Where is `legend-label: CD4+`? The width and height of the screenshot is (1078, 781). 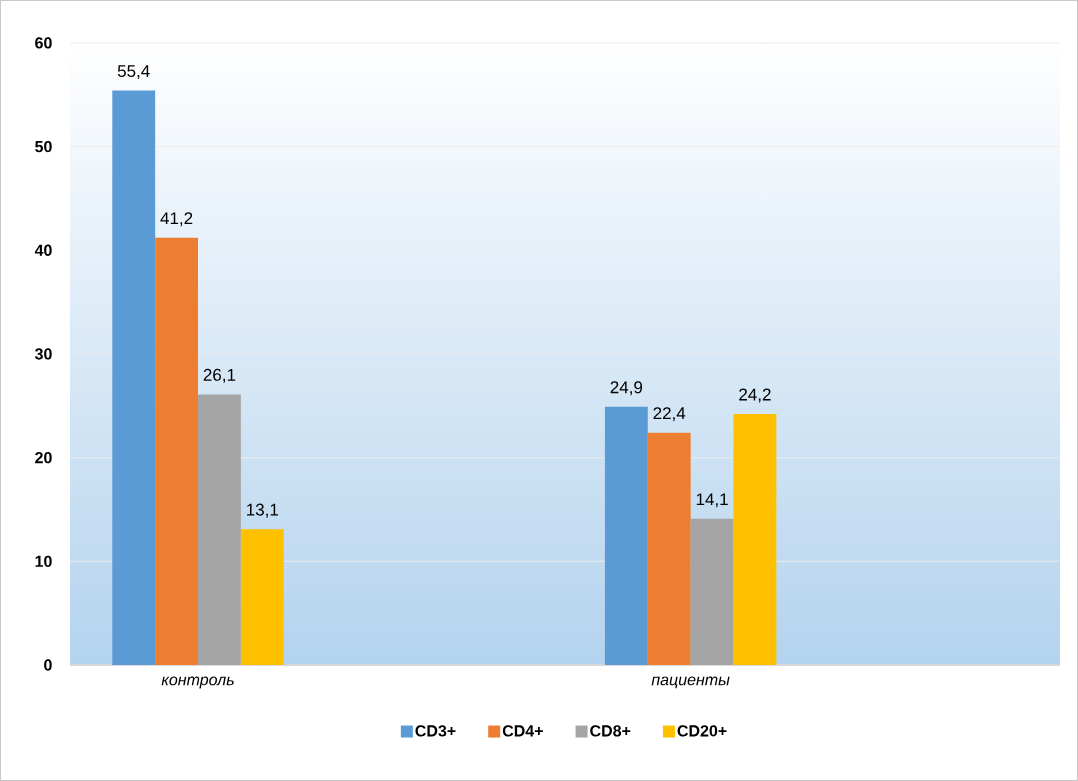 legend-label: CD4+ is located at coordinates (522, 731).